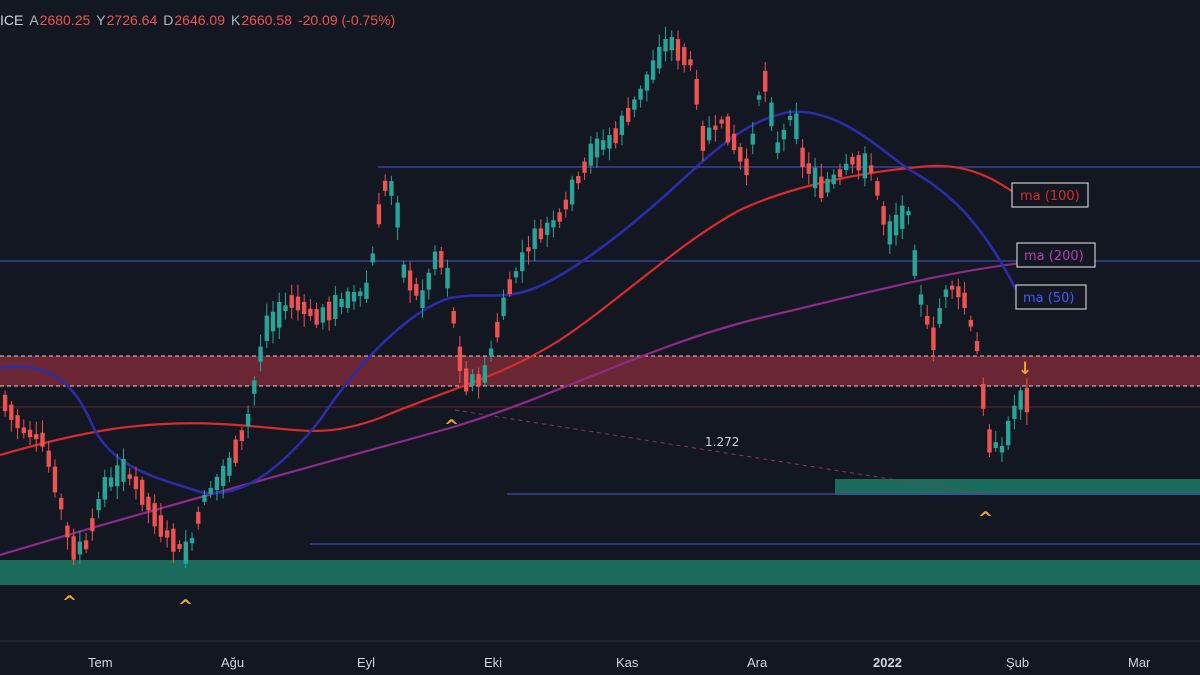 The width and height of the screenshot is (1200, 675). What do you see at coordinates (600, 371) in the screenshot?
I see `resistance-zone` at bounding box center [600, 371].